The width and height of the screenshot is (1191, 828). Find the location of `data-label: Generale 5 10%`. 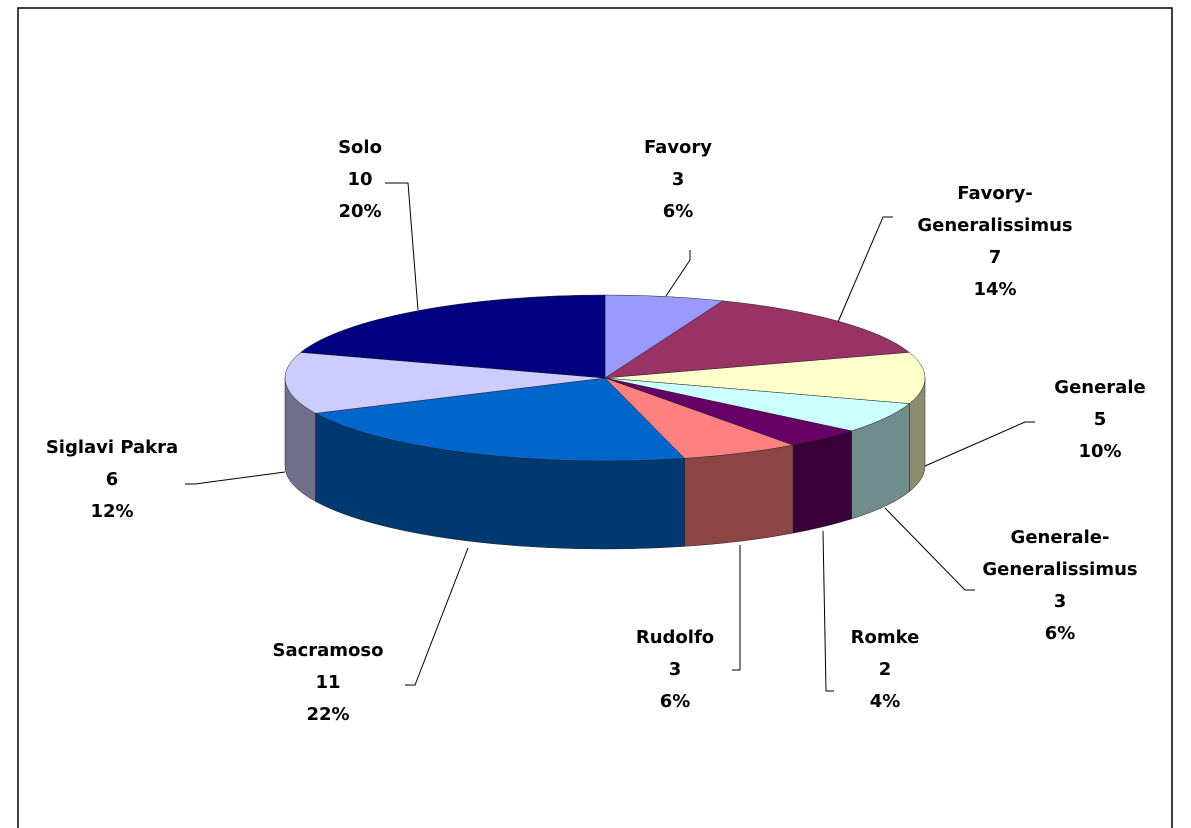

data-label: Generale 5 10% is located at coordinates (1100, 420).